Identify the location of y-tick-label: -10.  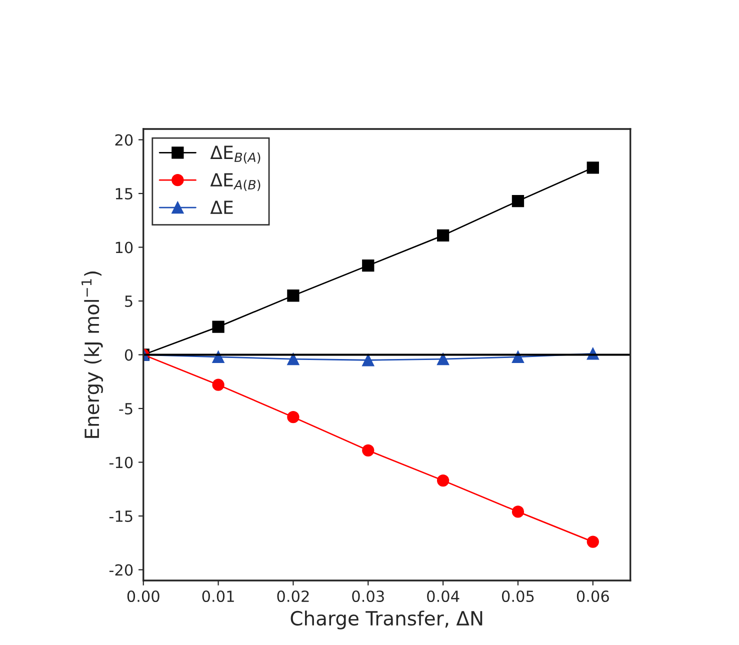
(121, 462).